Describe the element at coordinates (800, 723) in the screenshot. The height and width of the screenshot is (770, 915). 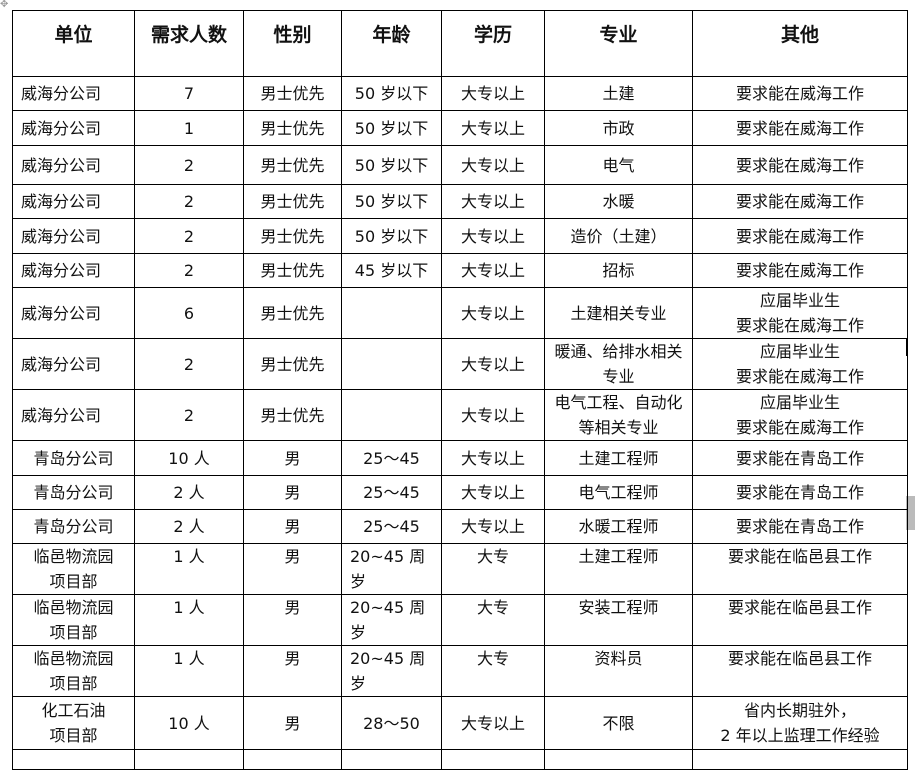
I see `cell-other: 省内长期驻外， 2 年以上监理工作经验` at that location.